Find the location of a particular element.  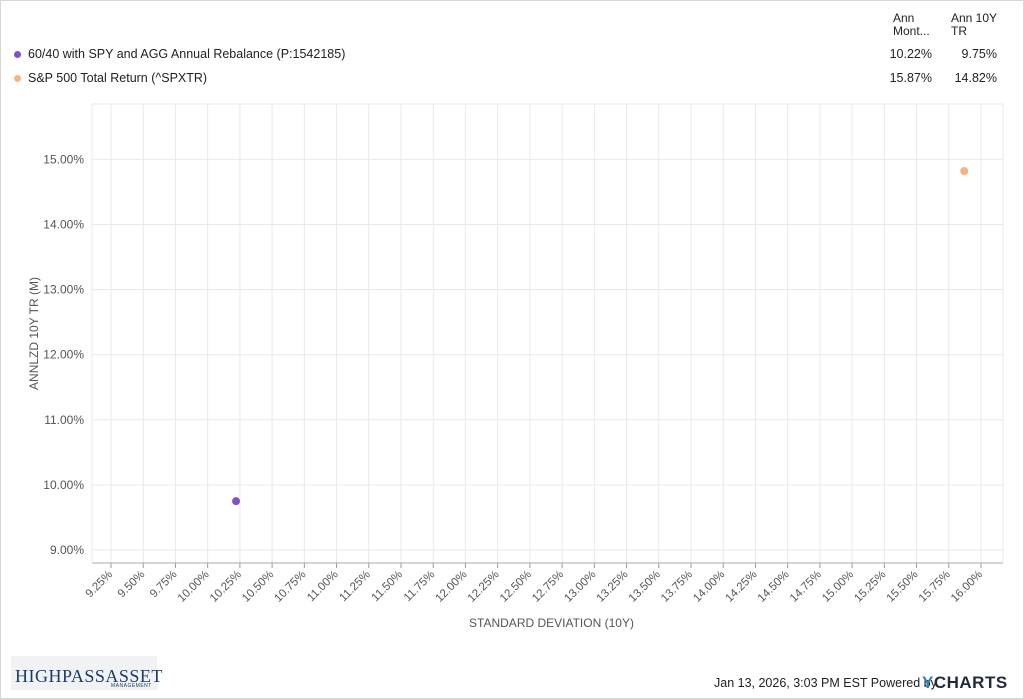

y-tick-label: 15.00% is located at coordinates (63, 159).